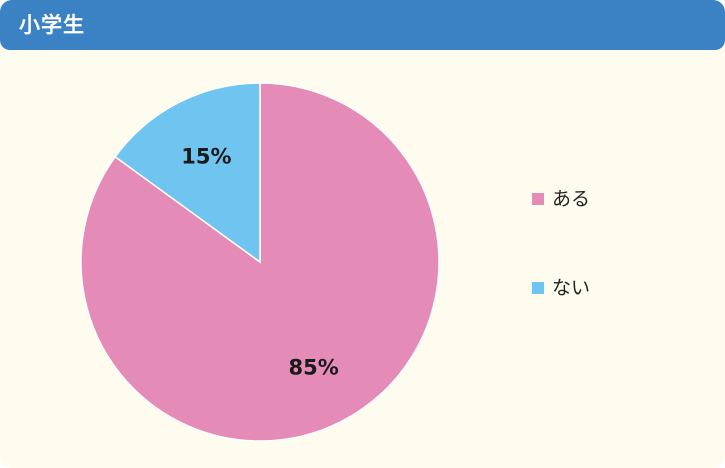 This screenshot has height=468, width=725. Describe the element at coordinates (314, 367) in the screenshot. I see `pie-label-aru: 85%` at that location.